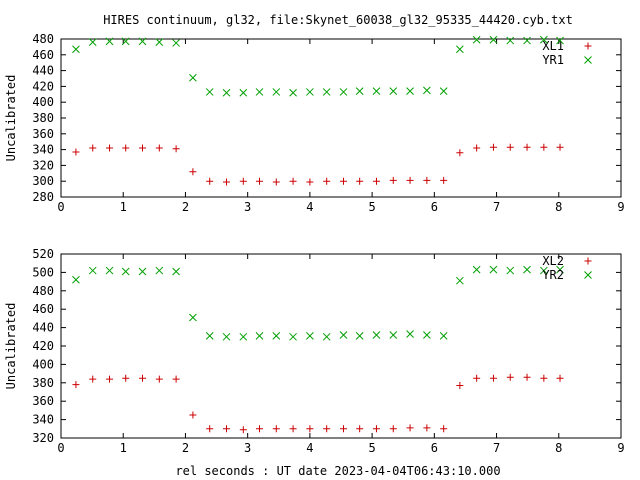 This screenshot has height=480, width=640. I want to click on y-tick-label: 460, so click(43, 55).